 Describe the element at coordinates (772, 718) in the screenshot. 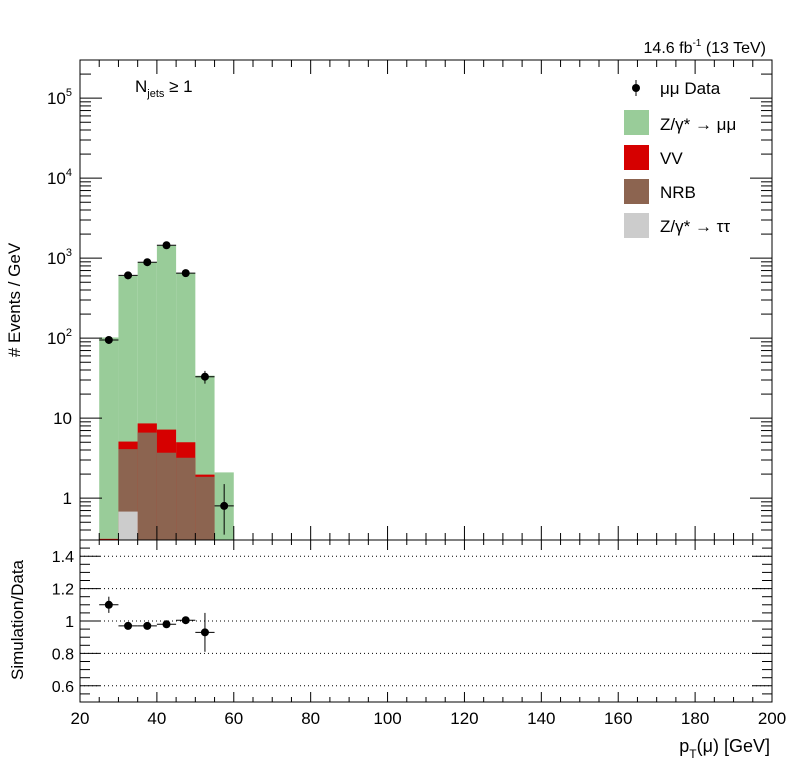

I see `x-tick-label: 200` at that location.